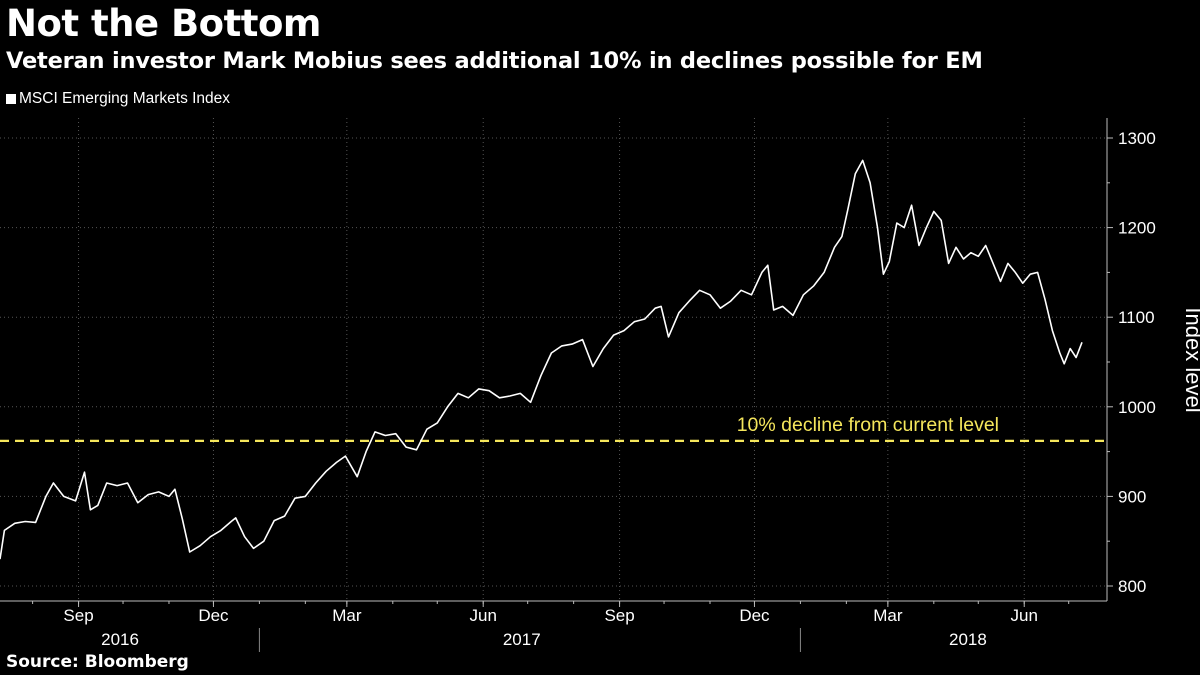 Image resolution: width=1200 pixels, height=675 pixels. Describe the element at coordinates (1137, 138) in the screenshot. I see `y-tick-label: 1300` at that location.